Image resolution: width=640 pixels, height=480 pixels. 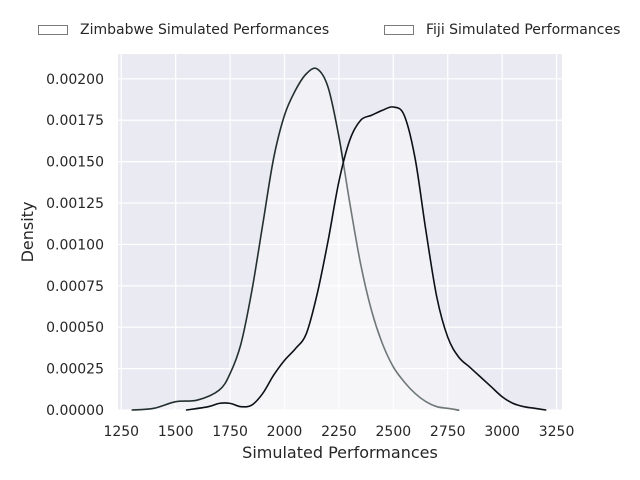 What do you see at coordinates (75, 411) in the screenshot?
I see `y-tick-label: 0.00000` at bounding box center [75, 411].